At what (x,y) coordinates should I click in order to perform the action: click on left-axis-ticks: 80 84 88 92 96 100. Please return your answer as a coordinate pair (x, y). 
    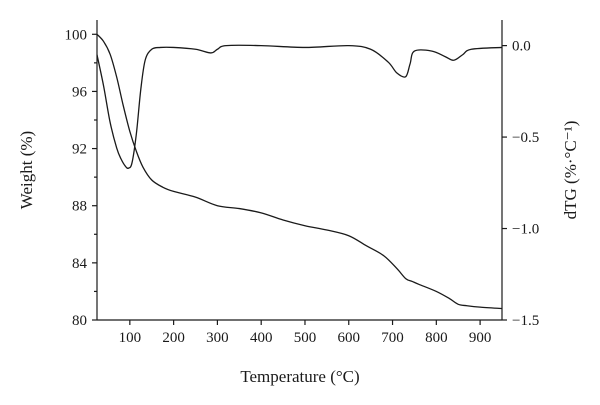
    Looking at the image, I should click on (81, 178).